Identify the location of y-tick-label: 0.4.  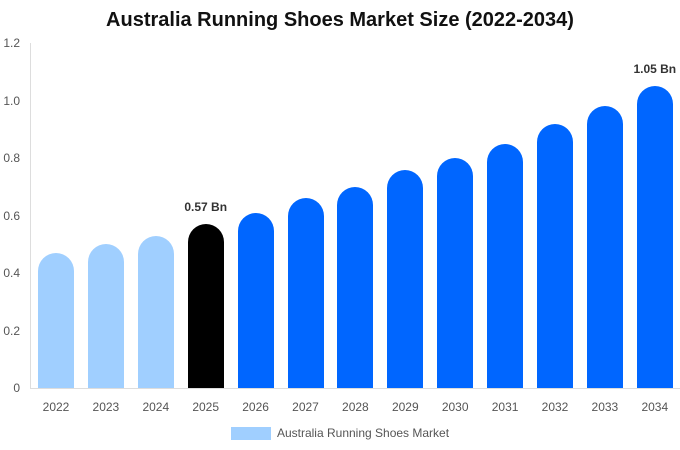
(11, 273).